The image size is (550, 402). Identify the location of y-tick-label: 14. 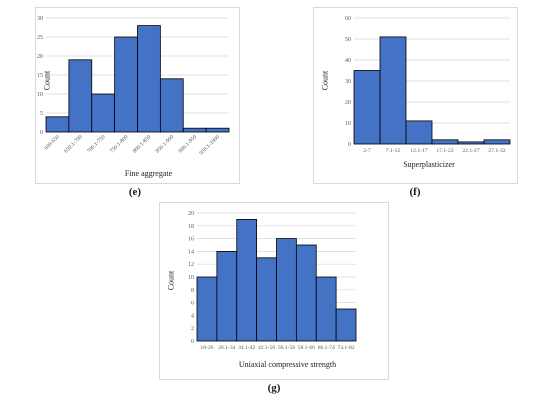
(191, 252).